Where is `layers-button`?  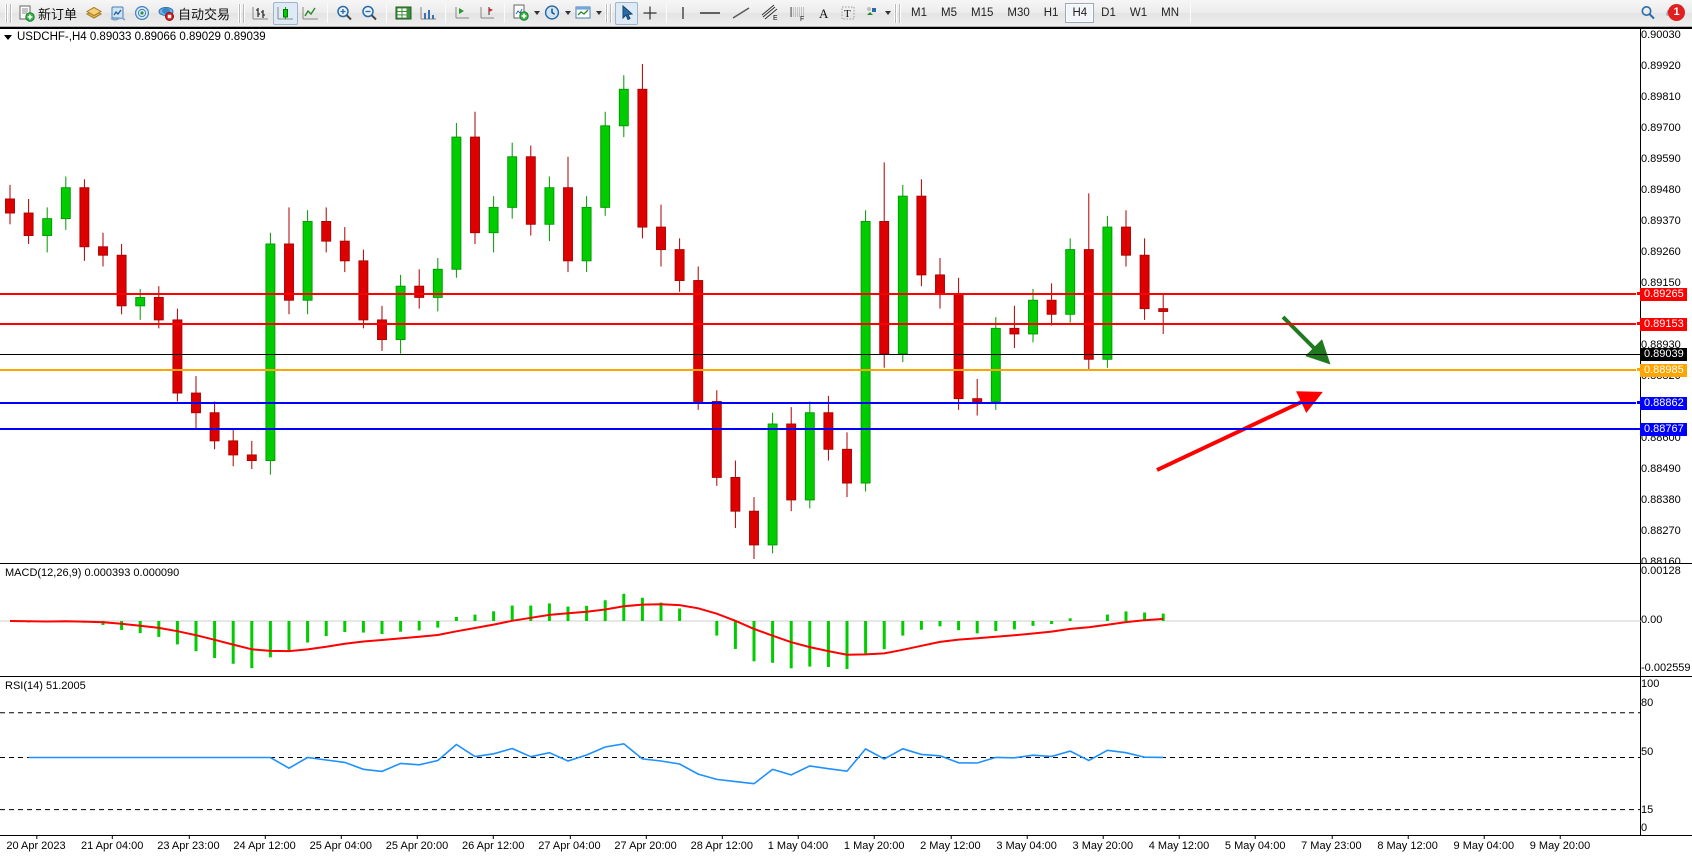
layers-button is located at coordinates (94, 13).